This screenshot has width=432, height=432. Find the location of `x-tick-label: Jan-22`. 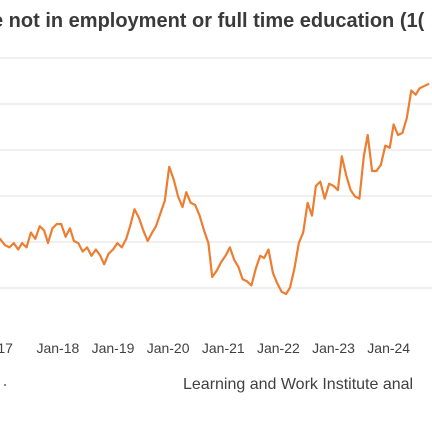

x-tick-label: Jan-22 is located at coordinates (278, 348).